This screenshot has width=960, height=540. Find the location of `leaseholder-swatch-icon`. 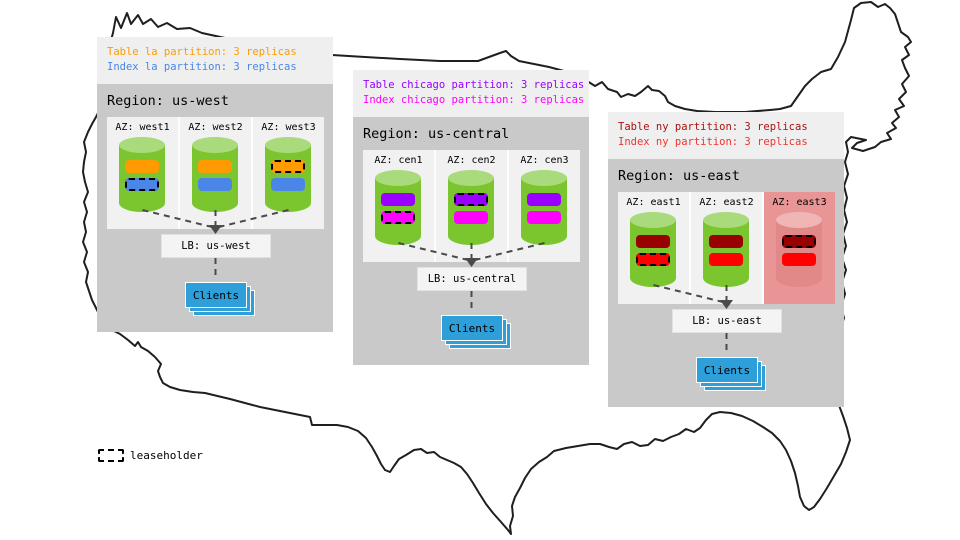

leaseholder-swatch-icon is located at coordinates (111, 455).